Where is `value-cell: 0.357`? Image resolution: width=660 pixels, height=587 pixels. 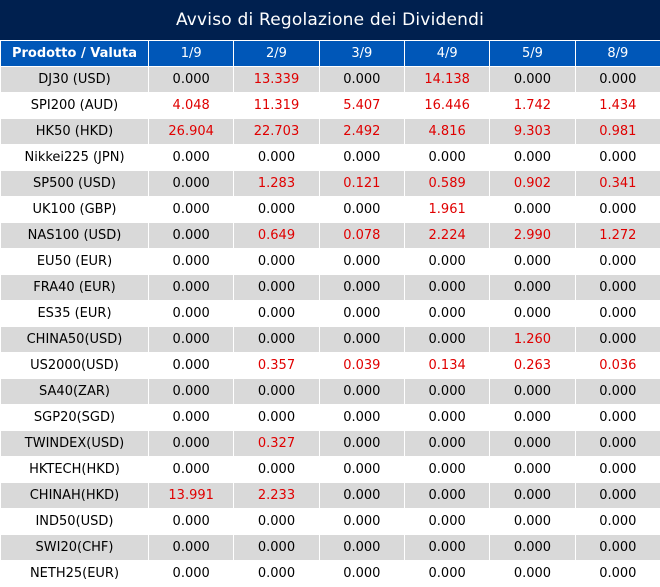
value-cell: 0.357 is located at coordinates (276, 365).